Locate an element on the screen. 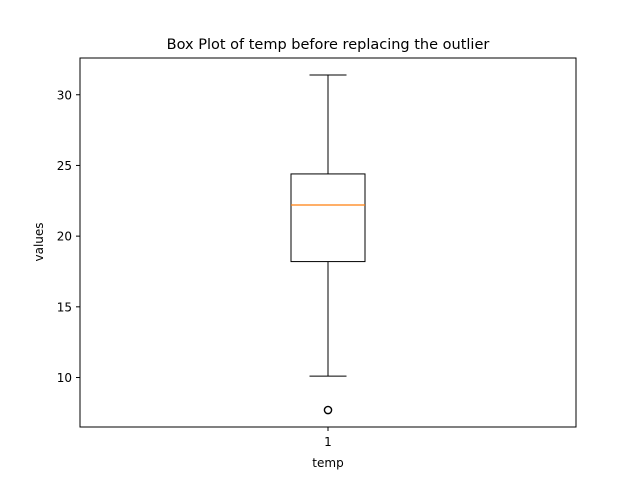 This screenshot has height=480, width=640. iqr-box is located at coordinates (328, 218).